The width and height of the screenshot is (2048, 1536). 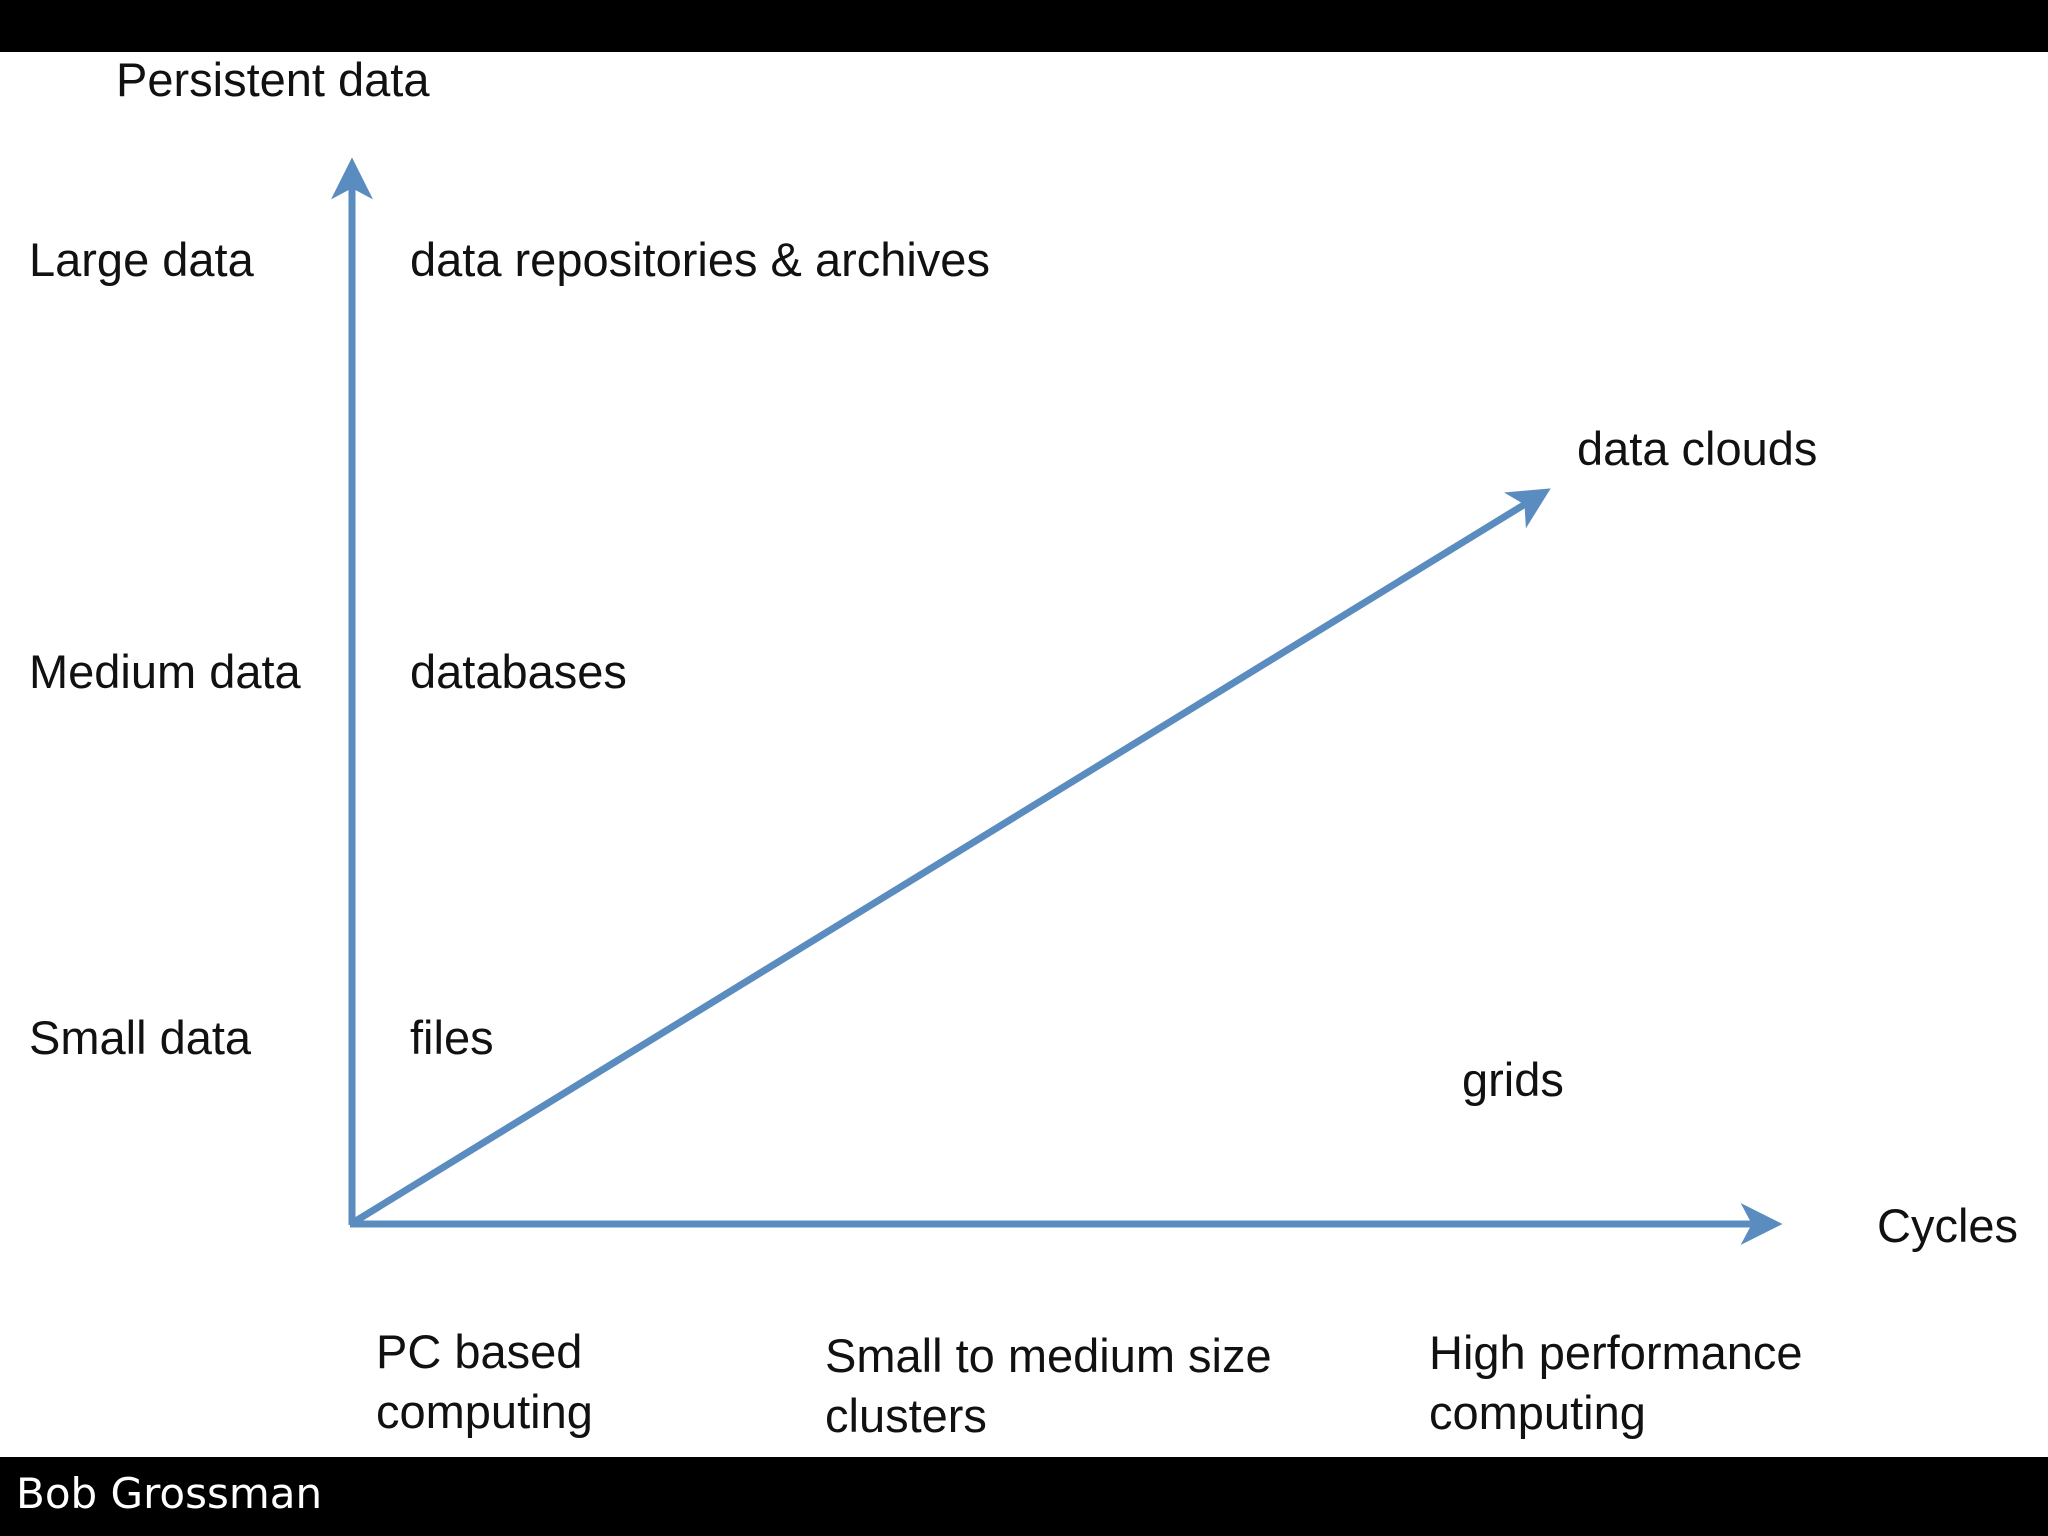 I want to click on storage-label-files: files, so click(x=452, y=1037).